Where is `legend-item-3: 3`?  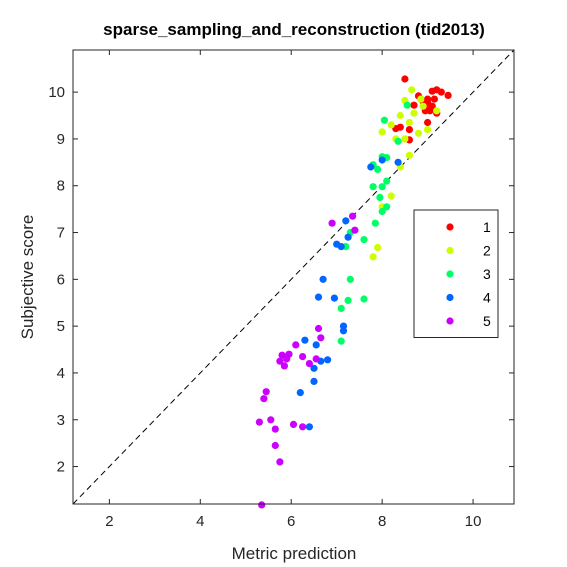
legend-item-3: 3 is located at coordinates (468, 274).